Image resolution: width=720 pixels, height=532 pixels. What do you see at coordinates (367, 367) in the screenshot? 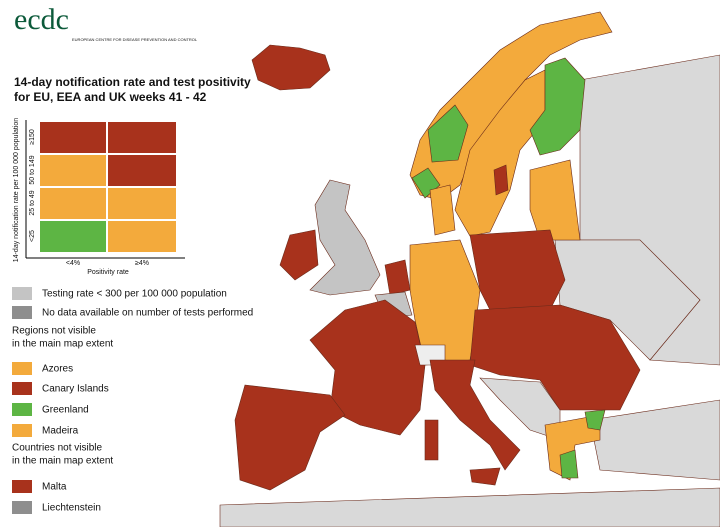
I see `france` at bounding box center [367, 367].